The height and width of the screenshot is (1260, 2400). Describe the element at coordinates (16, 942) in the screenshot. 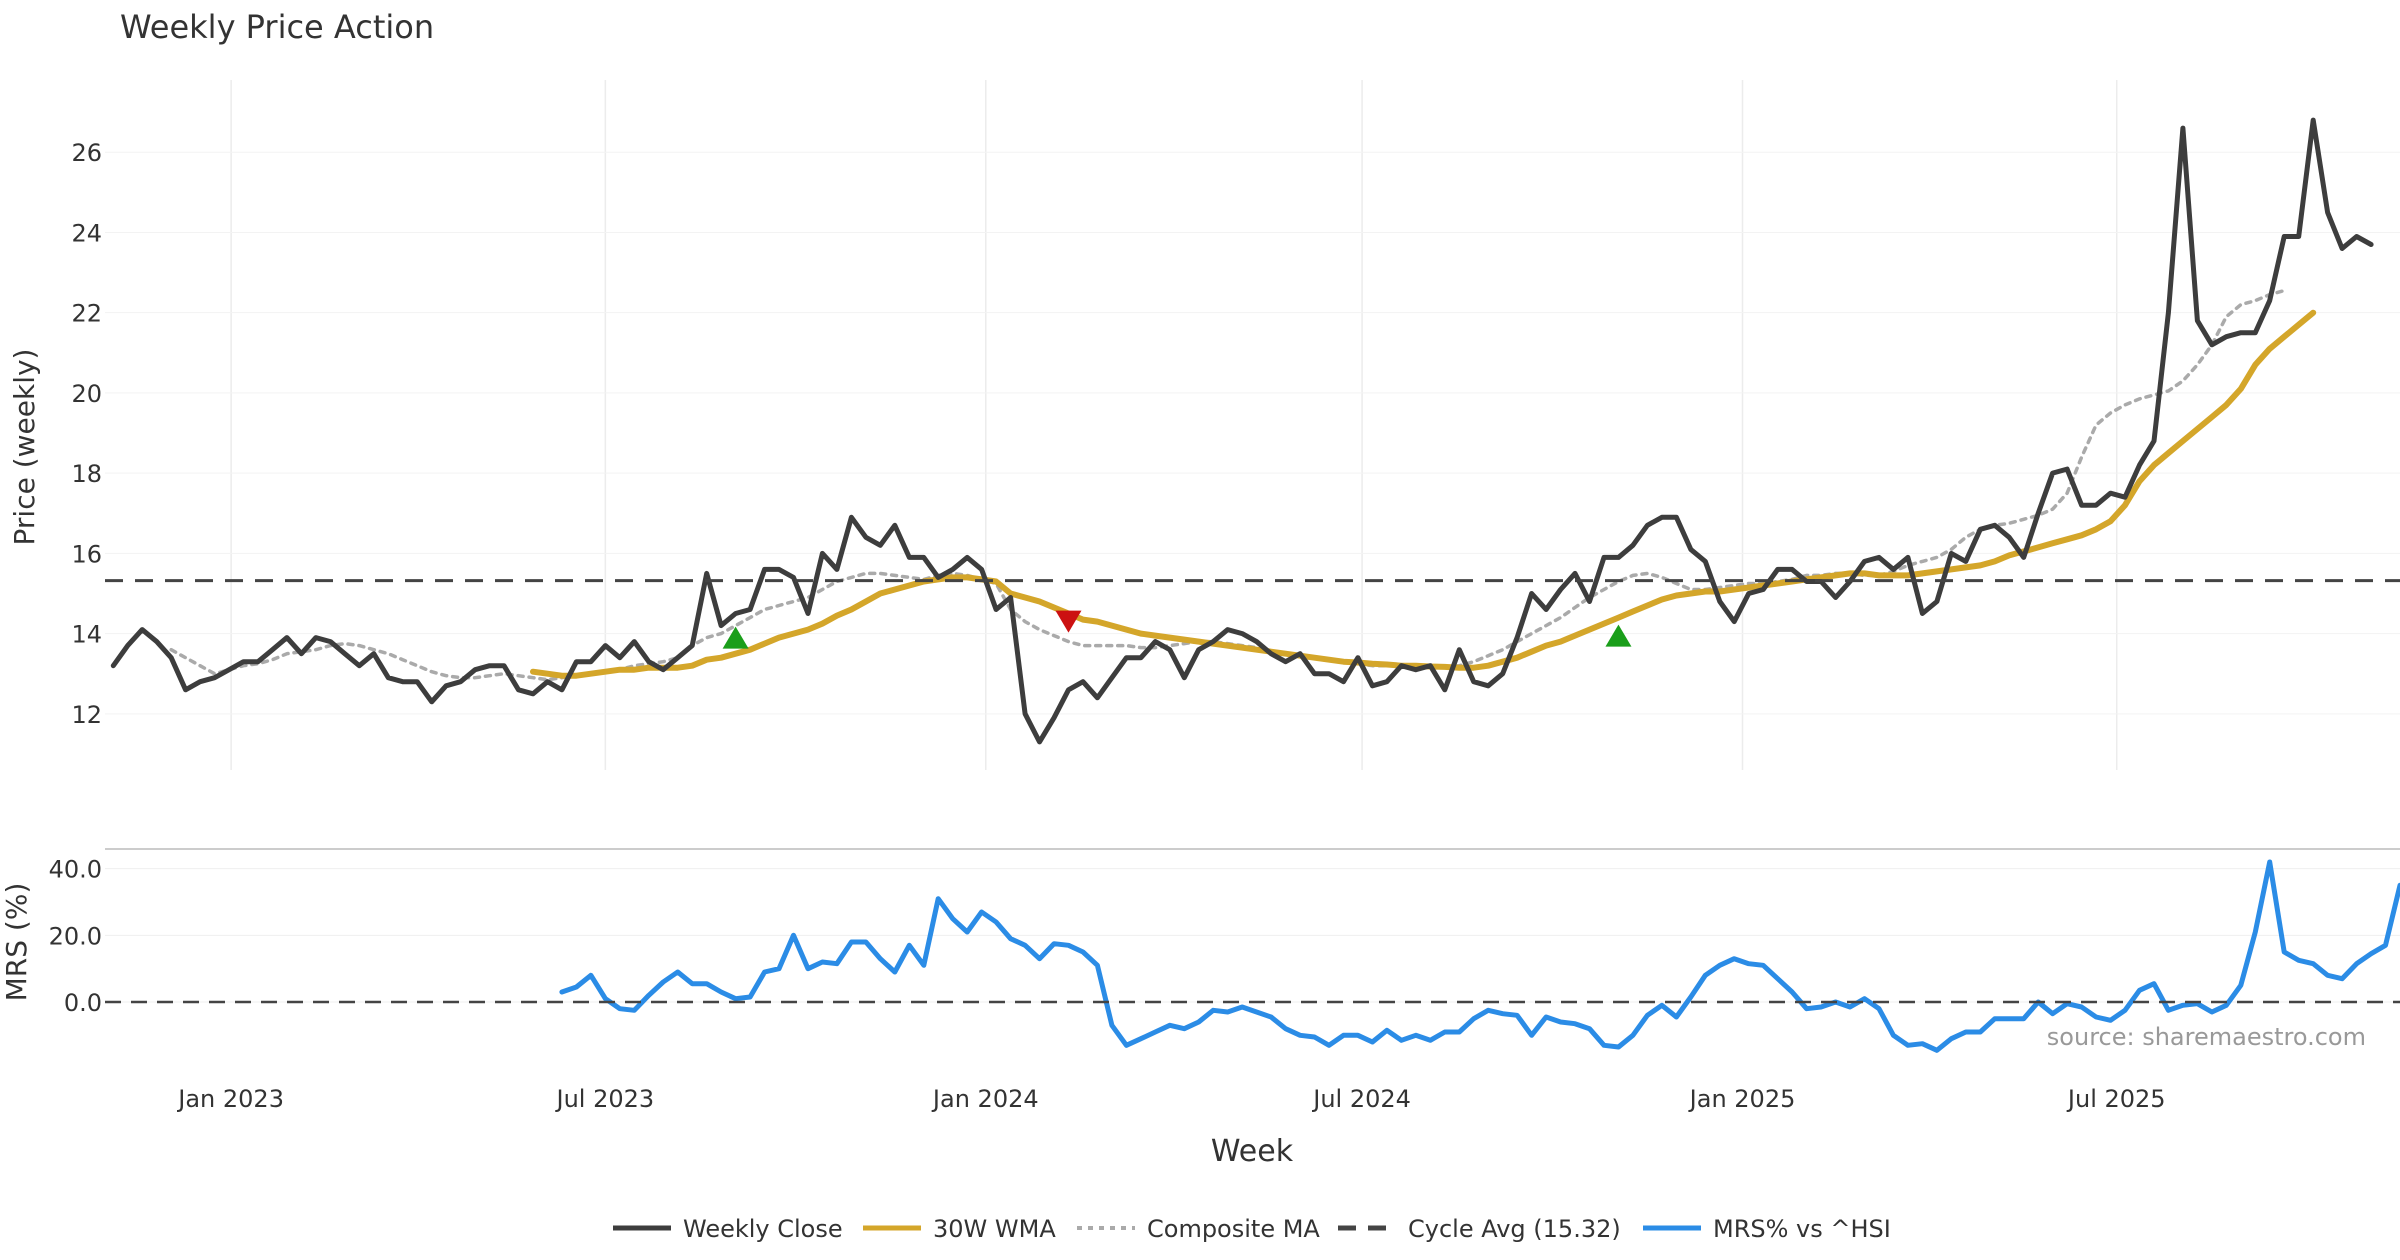

I see `mrs-axis-label: MRS (%)` at that location.